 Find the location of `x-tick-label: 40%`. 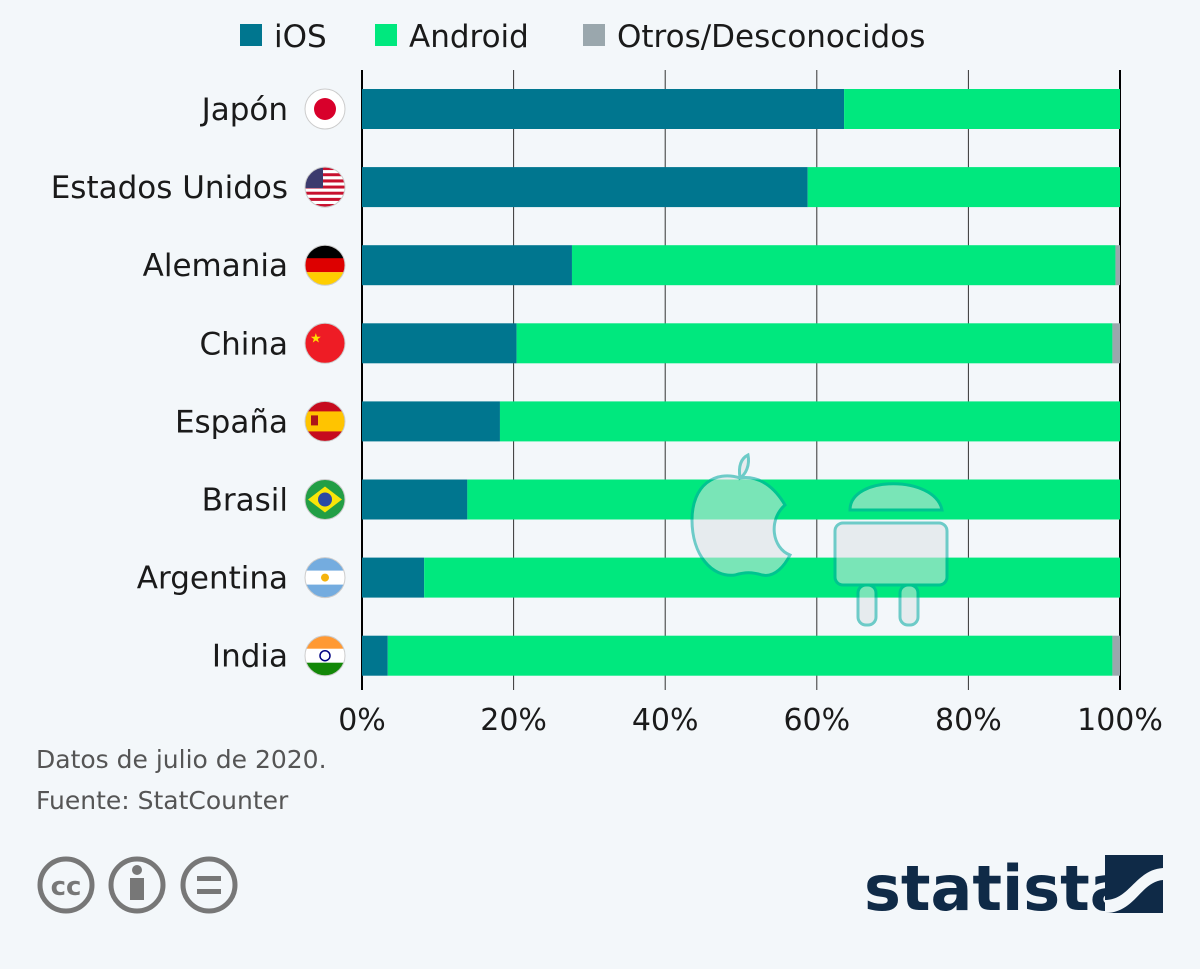

x-tick-label: 40% is located at coordinates (665, 720).